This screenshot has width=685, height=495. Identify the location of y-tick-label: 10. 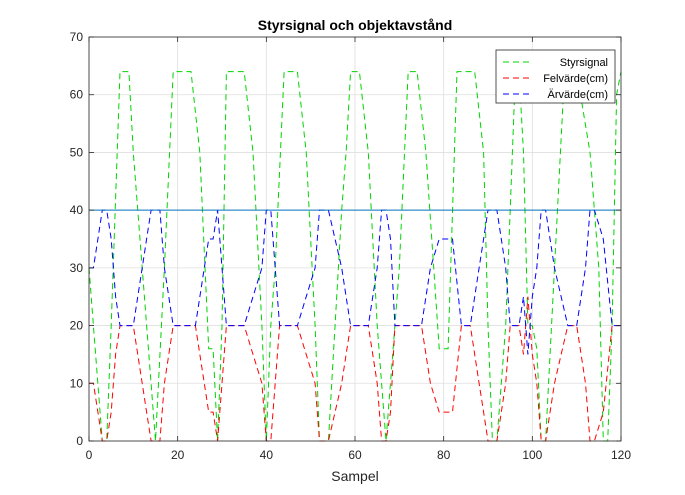
(77, 383).